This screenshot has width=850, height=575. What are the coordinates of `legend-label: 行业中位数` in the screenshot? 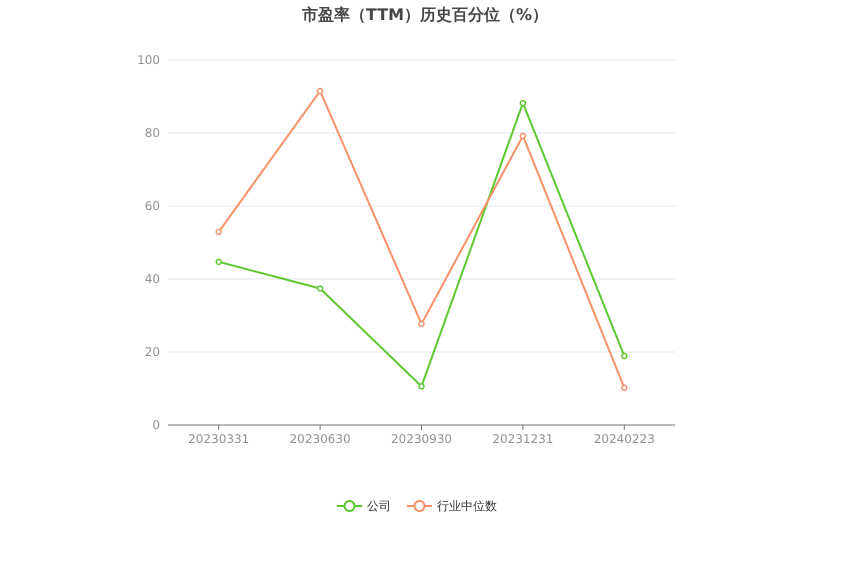 It's located at (467, 506).